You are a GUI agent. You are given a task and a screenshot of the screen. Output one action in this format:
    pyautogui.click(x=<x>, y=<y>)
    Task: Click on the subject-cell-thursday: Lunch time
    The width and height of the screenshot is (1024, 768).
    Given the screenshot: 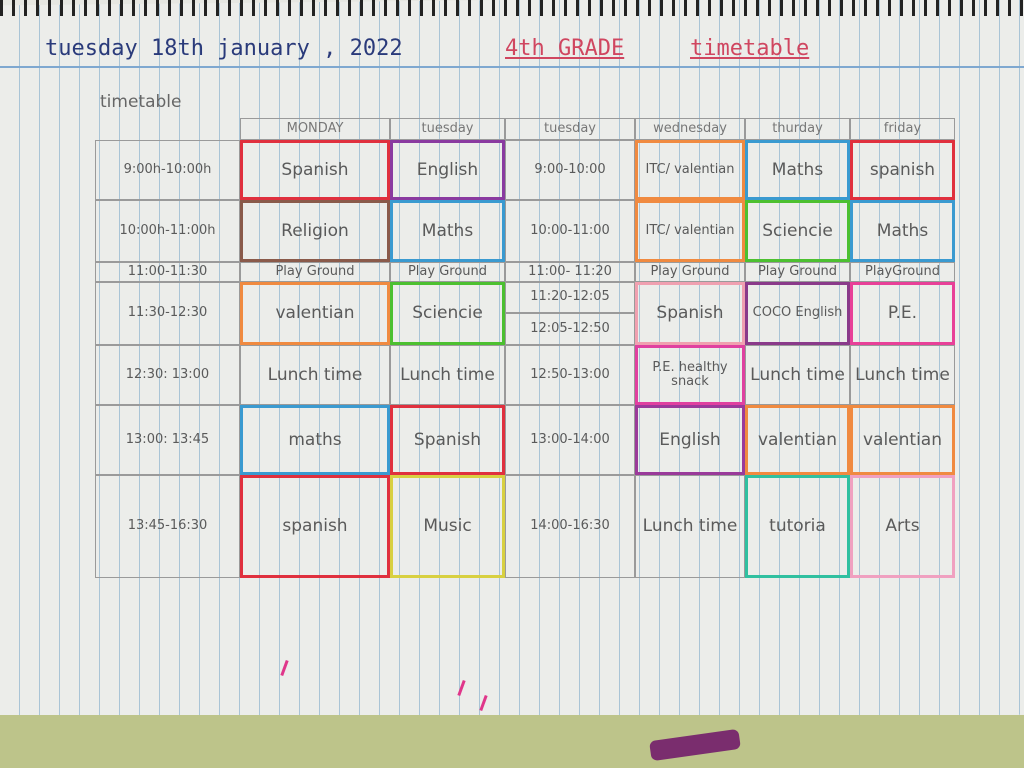 What is the action you would take?
    pyautogui.click(x=797, y=375)
    